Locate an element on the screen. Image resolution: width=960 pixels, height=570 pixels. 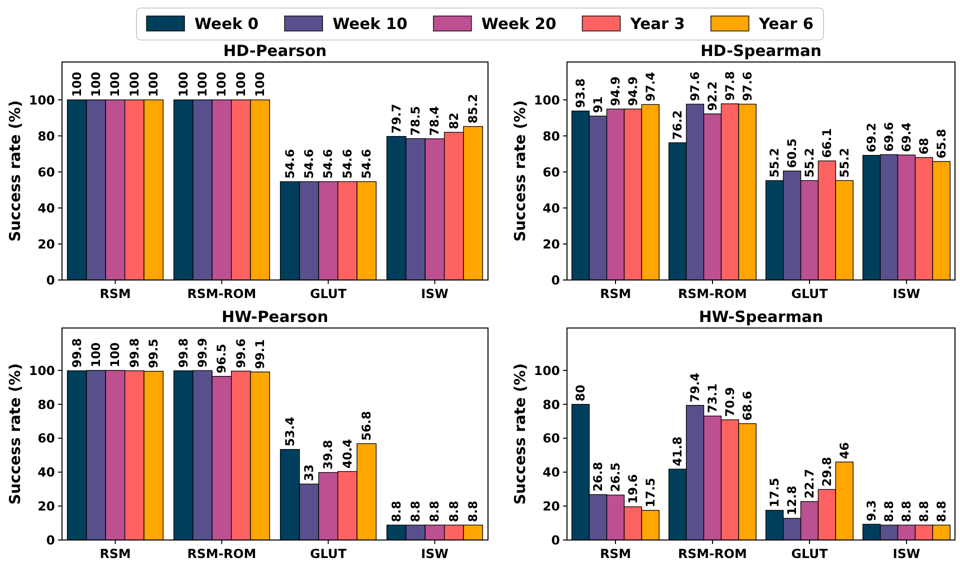
data-label: 68 is located at coordinates (923, 146).